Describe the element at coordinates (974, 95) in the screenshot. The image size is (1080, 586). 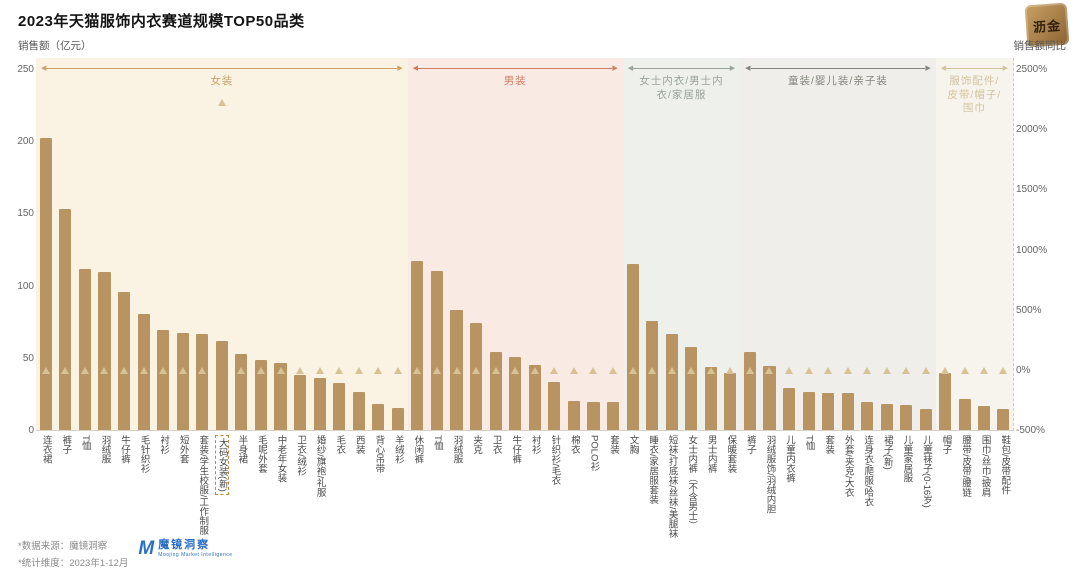
I see `section-label: 服饰配件/皮带/帽子/围巾` at that location.